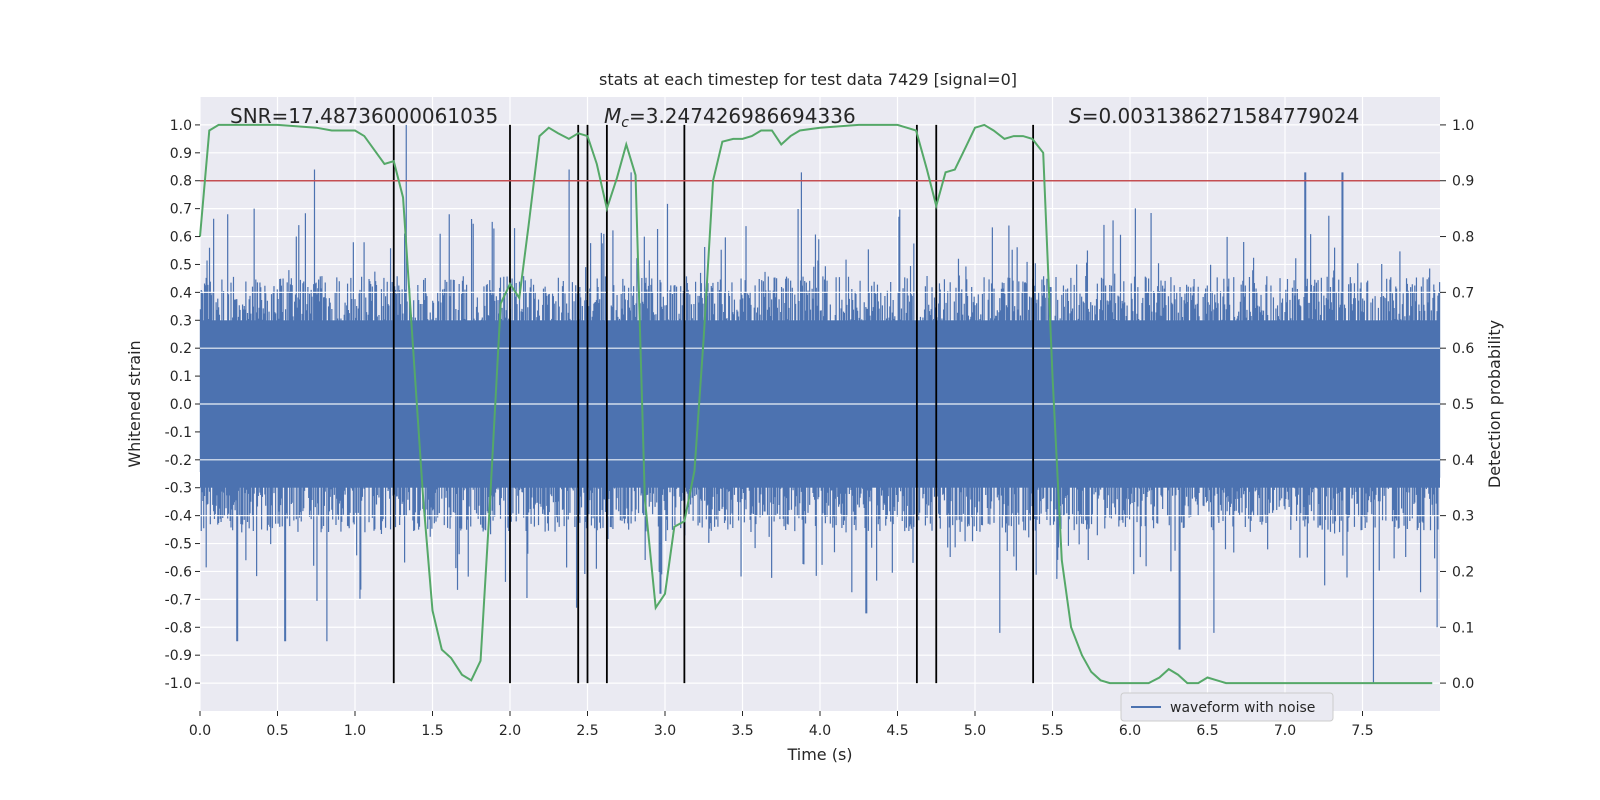  I want to click on y-right-tick-label: 0.4, so click(1463, 461).